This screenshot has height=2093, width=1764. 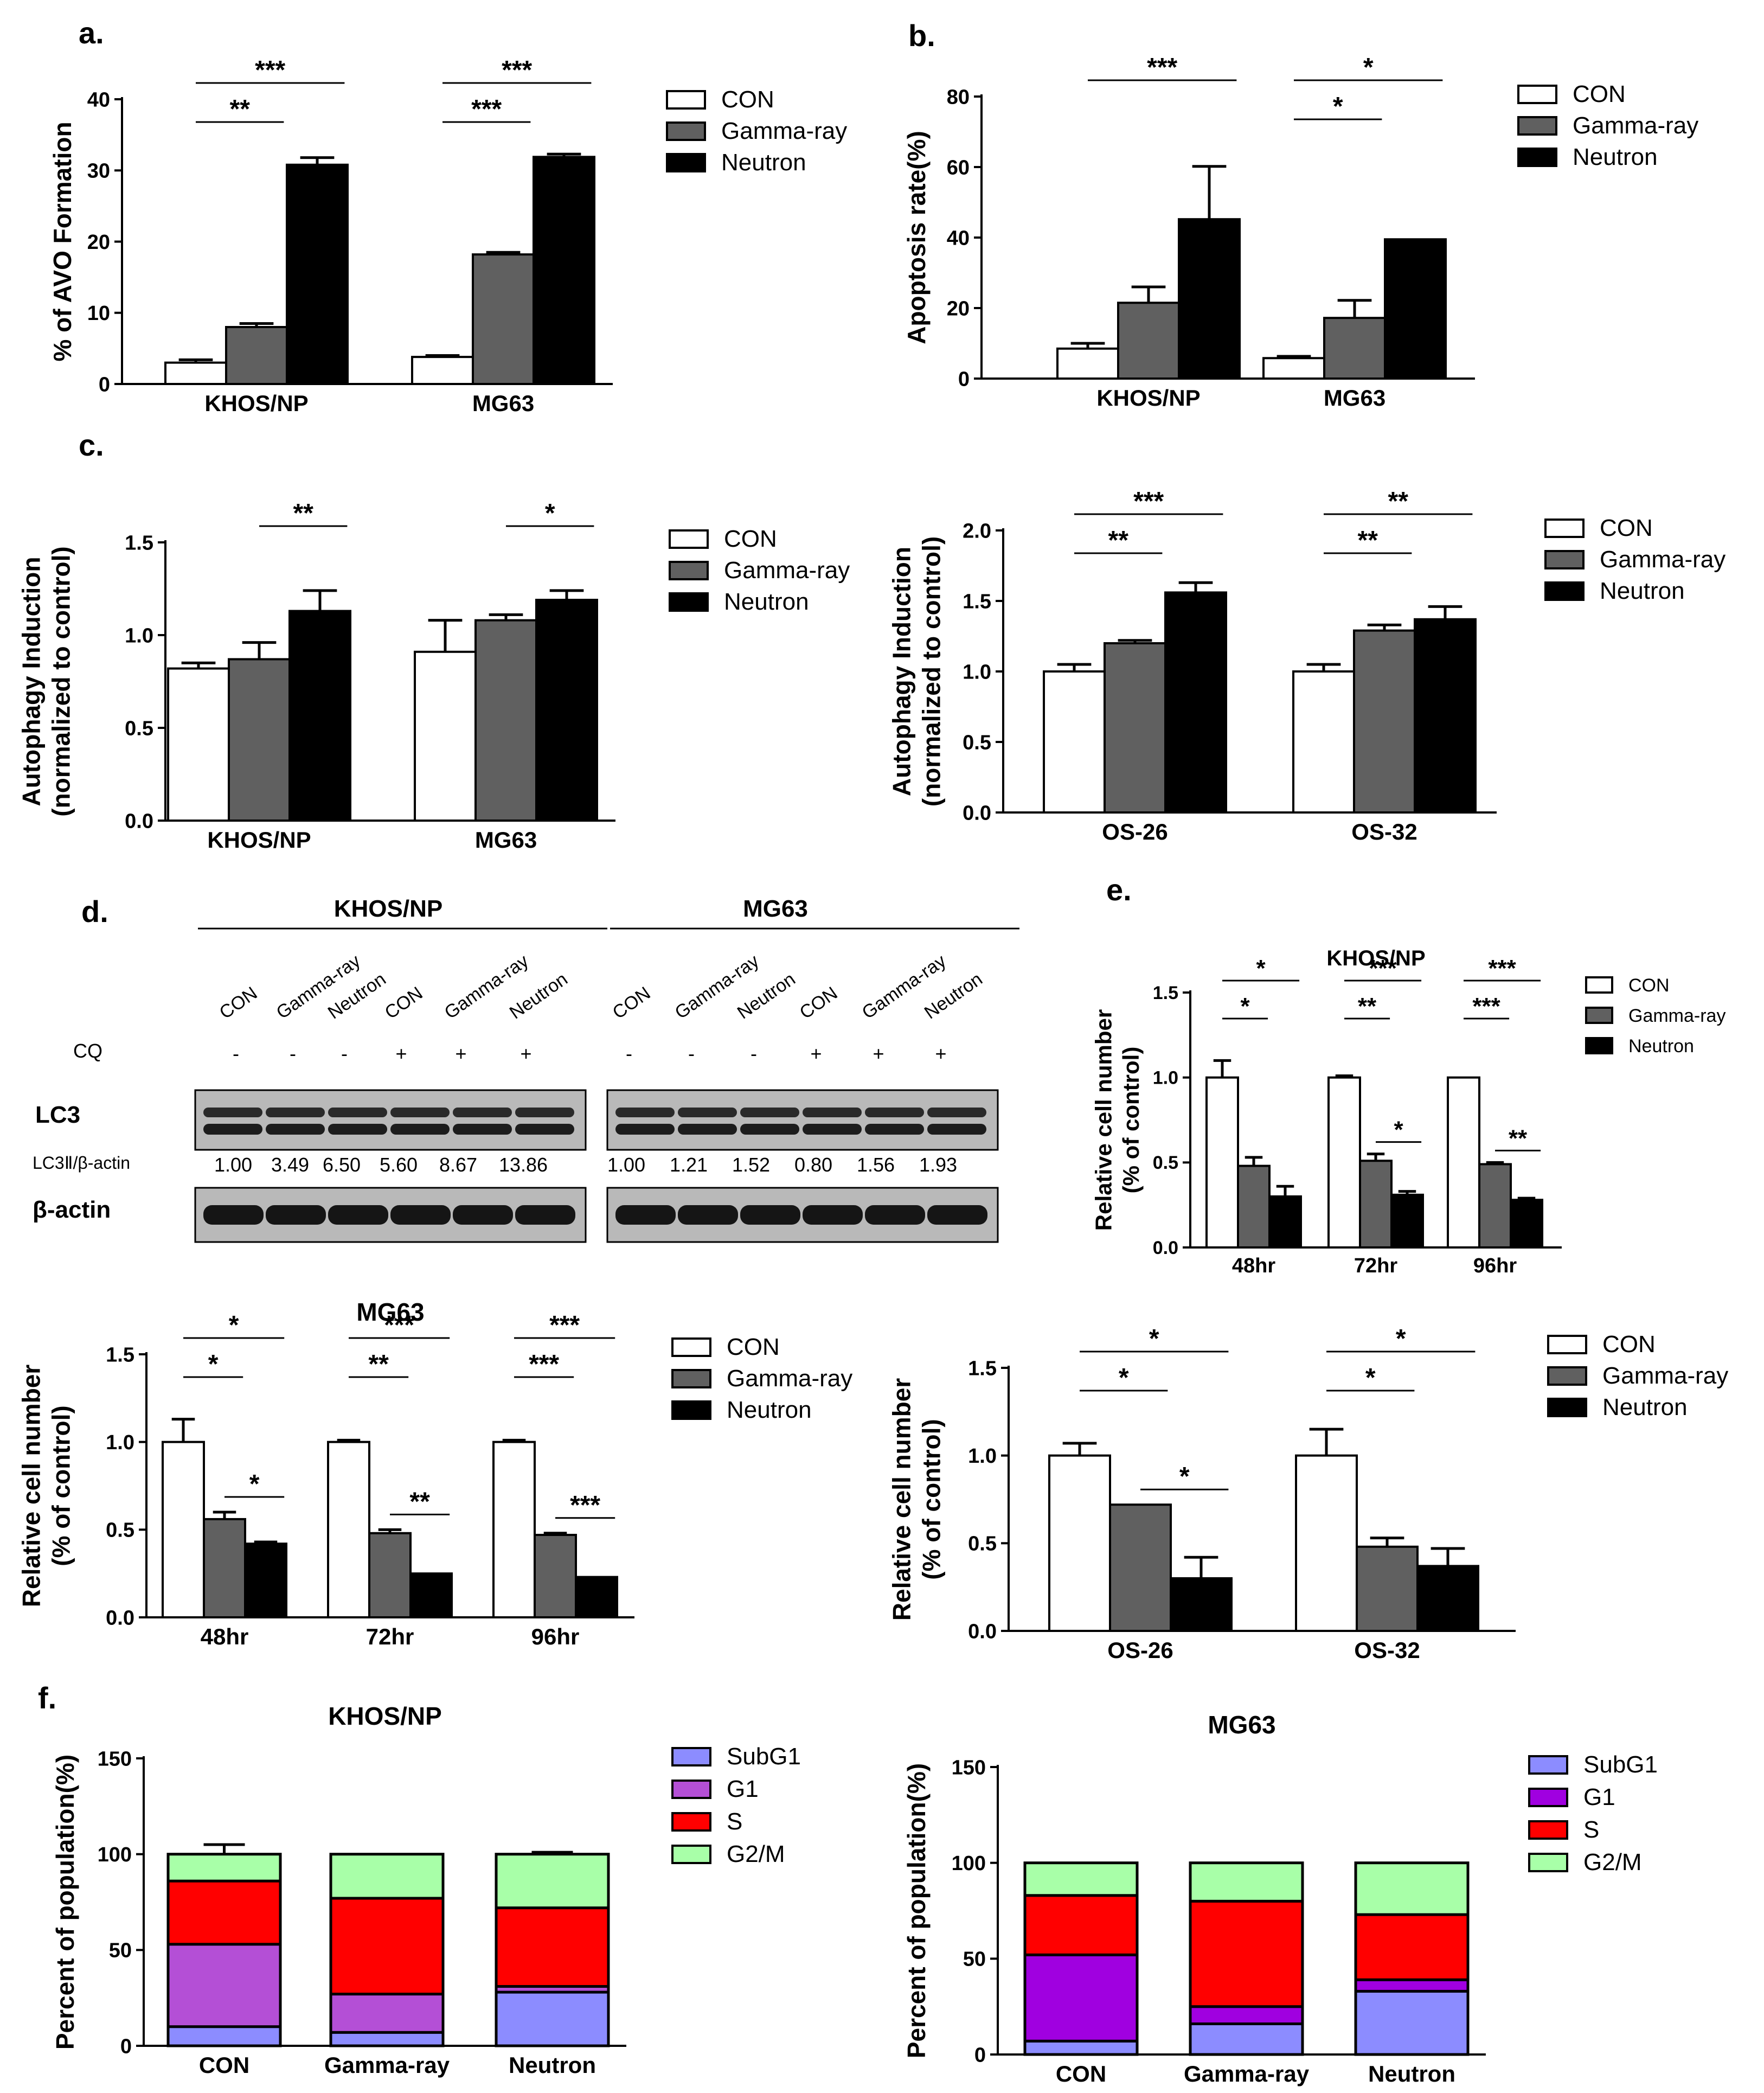 I want to click on chart-title-e1: KHOS/NP, so click(x=1375, y=958).